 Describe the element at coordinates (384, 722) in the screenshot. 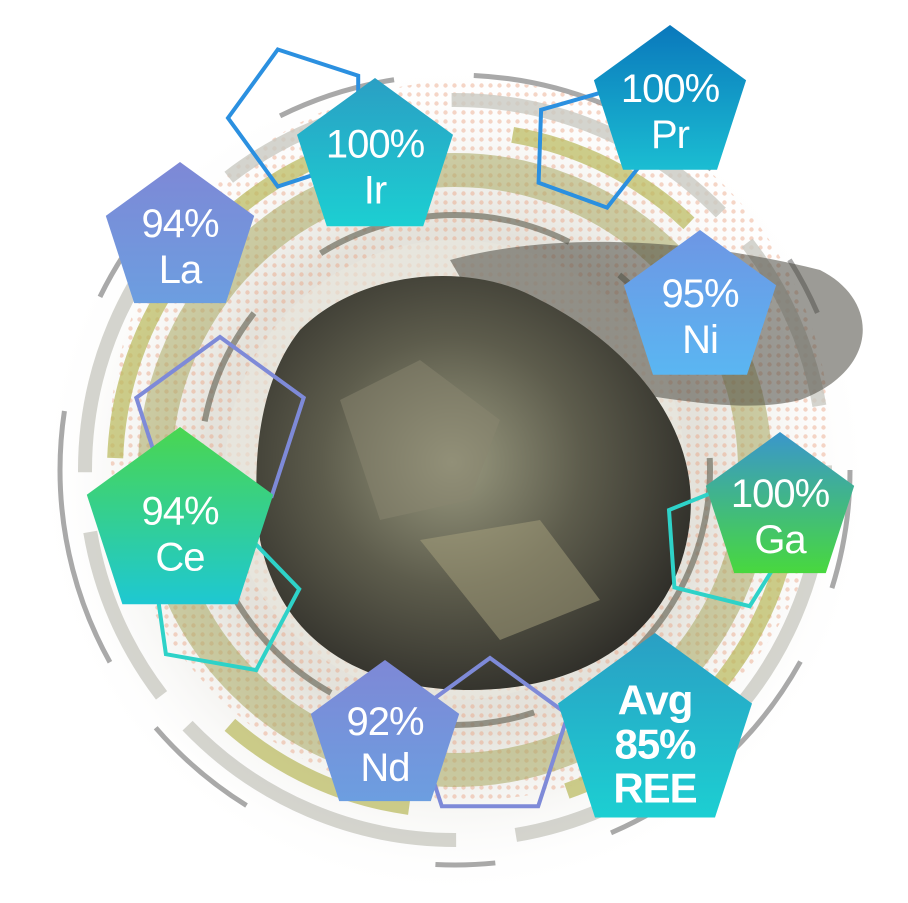

I see `node-label: 92%` at that location.